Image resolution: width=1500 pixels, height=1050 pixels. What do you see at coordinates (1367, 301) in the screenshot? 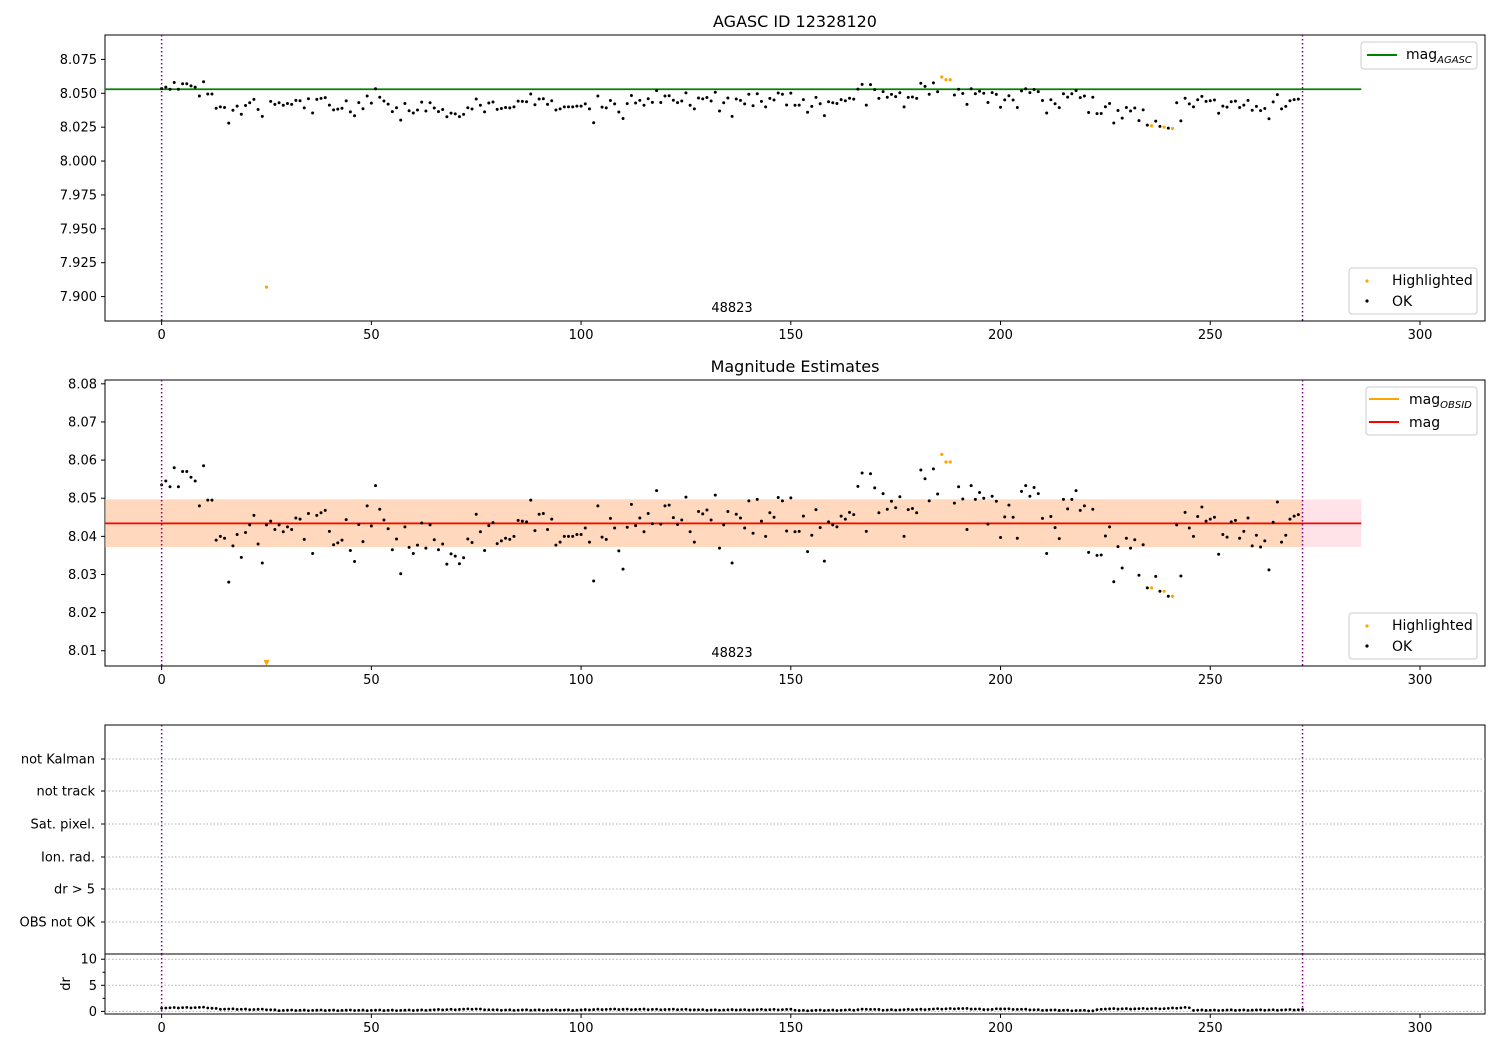
I see `ok-legend-marker` at bounding box center [1367, 301].